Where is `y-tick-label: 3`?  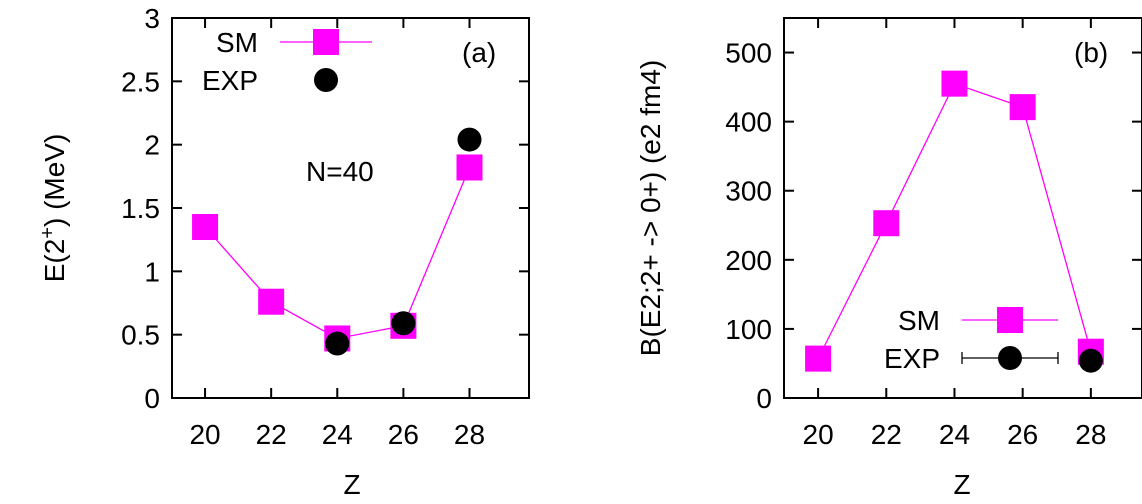 y-tick-label: 3 is located at coordinates (152, 18).